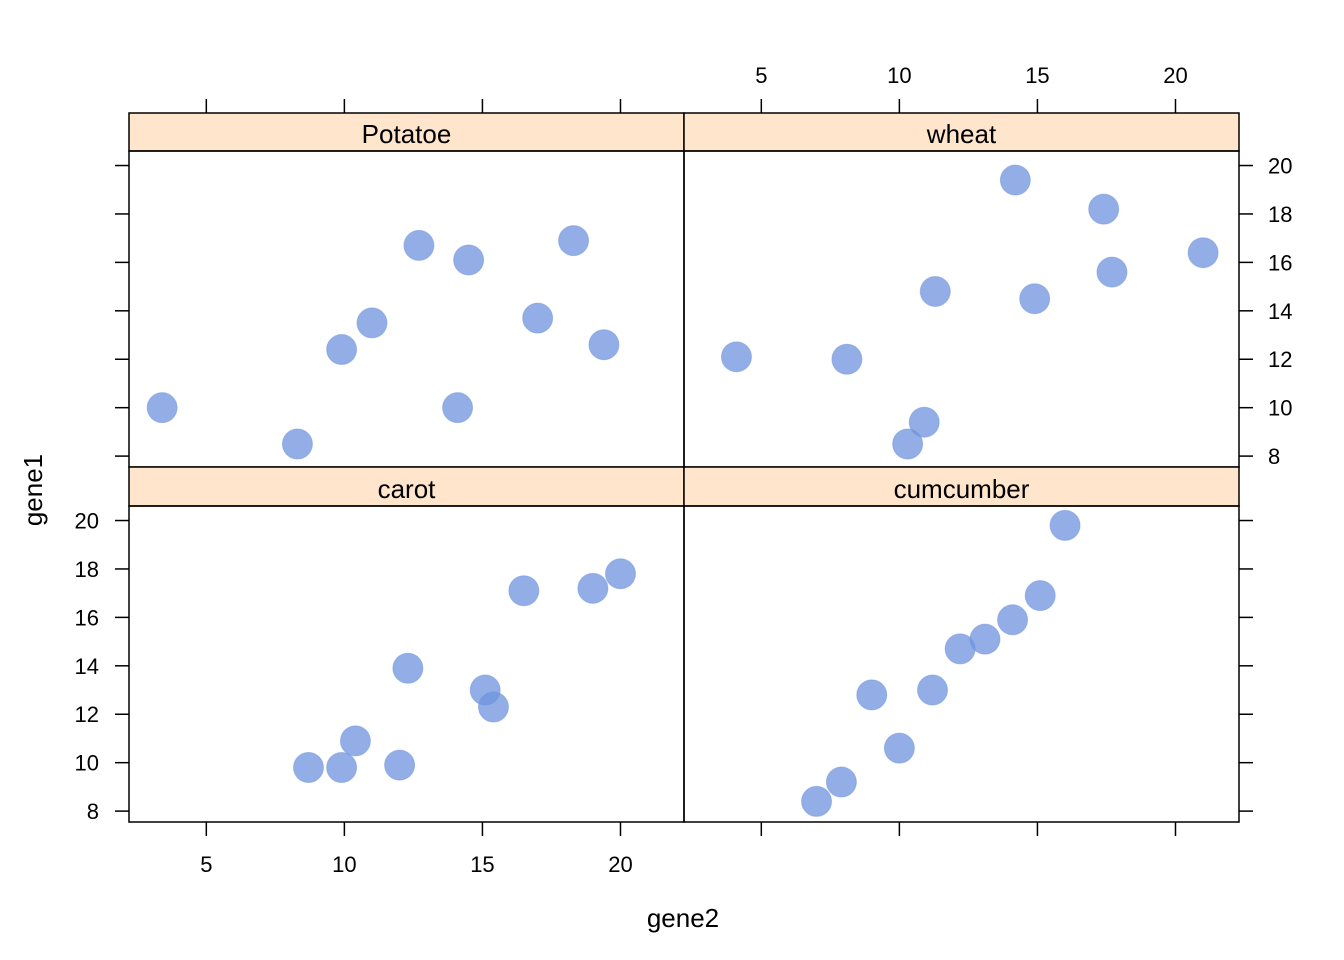 This screenshot has height=960, width=1344. I want to click on x-axis-label: gene2, so click(683, 918).